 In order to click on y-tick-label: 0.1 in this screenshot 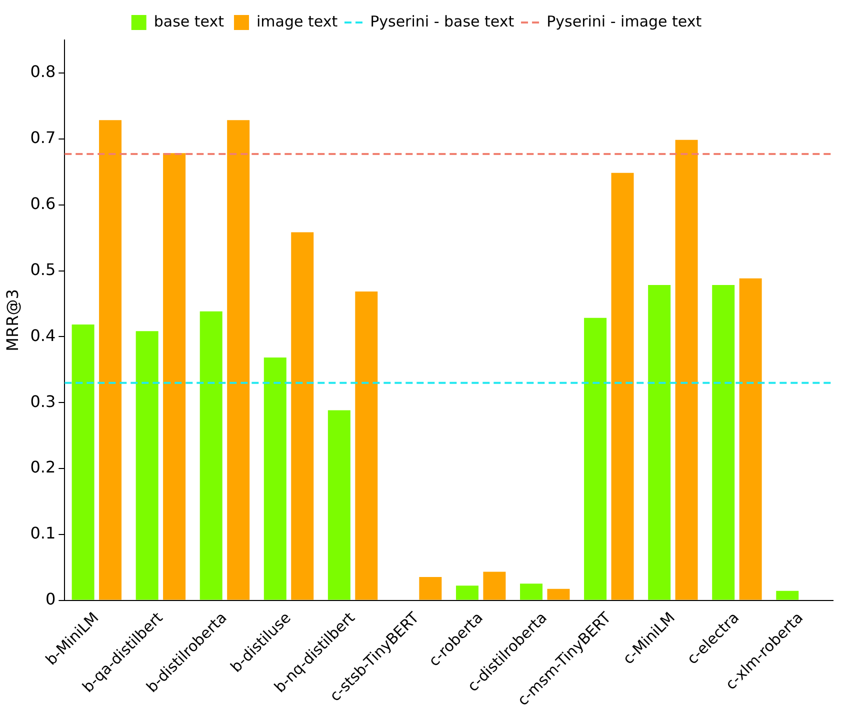, I will do `click(43, 533)`.